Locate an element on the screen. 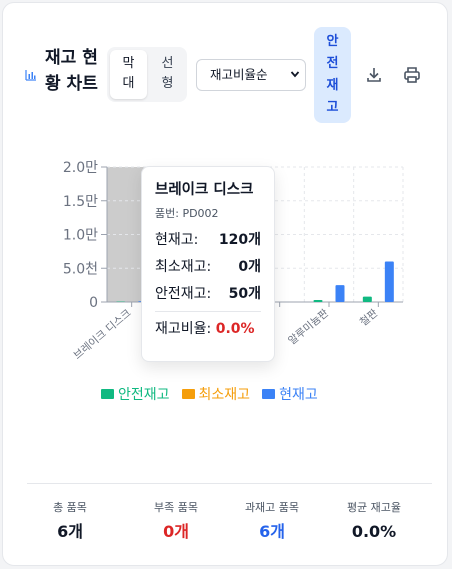  y-tick-label: 1.5만 is located at coordinates (80, 202).